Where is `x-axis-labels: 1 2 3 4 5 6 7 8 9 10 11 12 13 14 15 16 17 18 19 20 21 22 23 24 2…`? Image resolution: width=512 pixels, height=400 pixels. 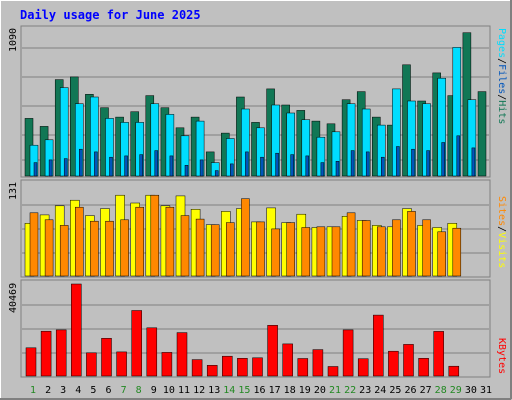
x-axis-labels: 1 2 3 4 5 6 7 8 9 10 11 12 13 14 15 16 17 18 19 20 21 22 23 24 2… is located at coordinates (261, 390).